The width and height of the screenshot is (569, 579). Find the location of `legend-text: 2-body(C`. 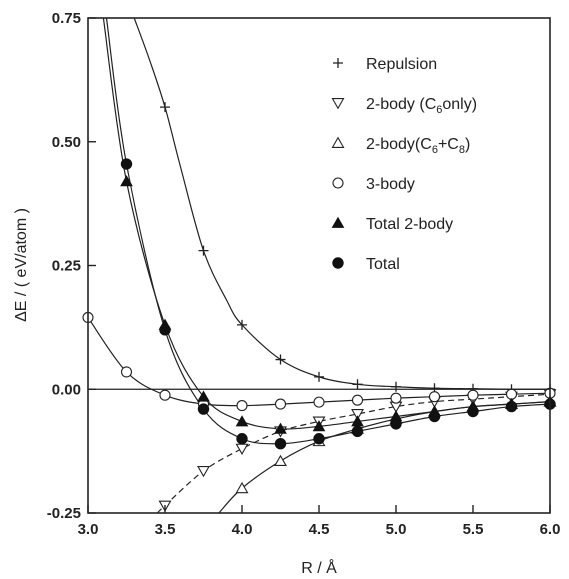

legend-text: 2-body(C is located at coordinates (399, 144).